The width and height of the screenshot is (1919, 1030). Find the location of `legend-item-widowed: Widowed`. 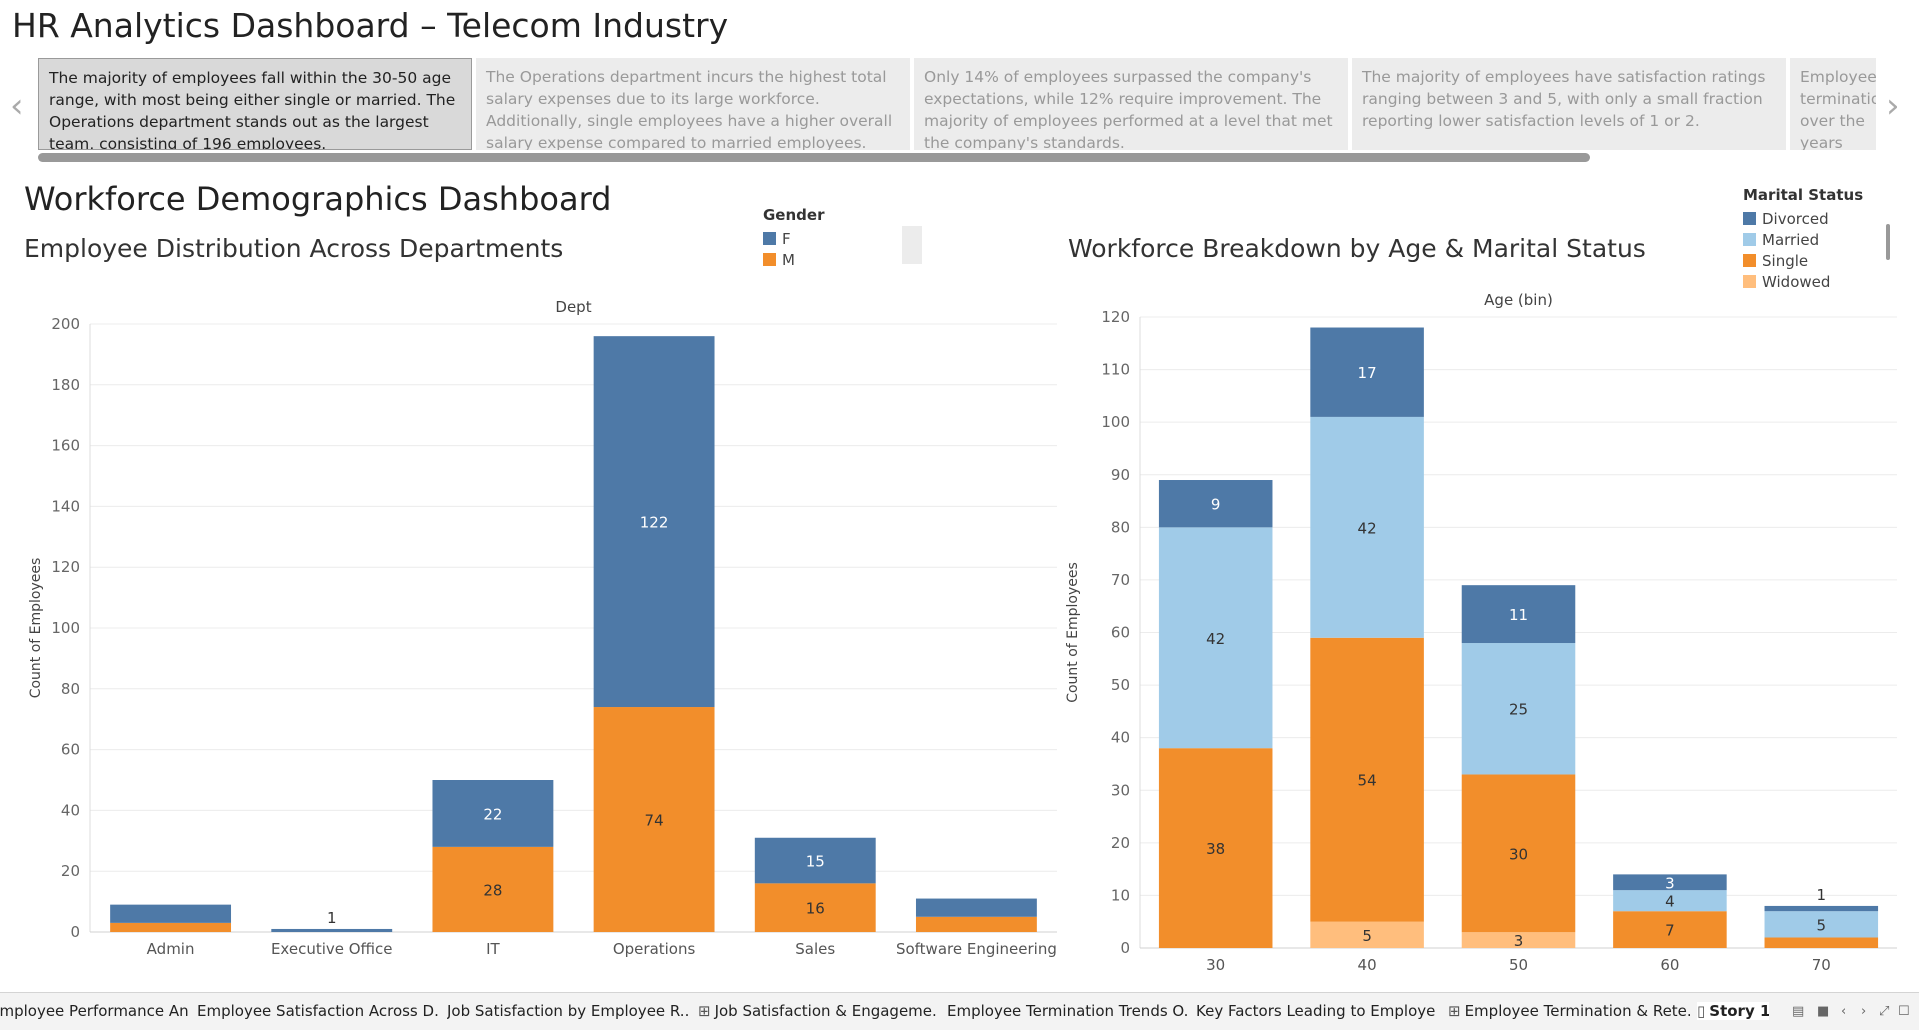

legend-item-widowed: Widowed is located at coordinates (1803, 281).